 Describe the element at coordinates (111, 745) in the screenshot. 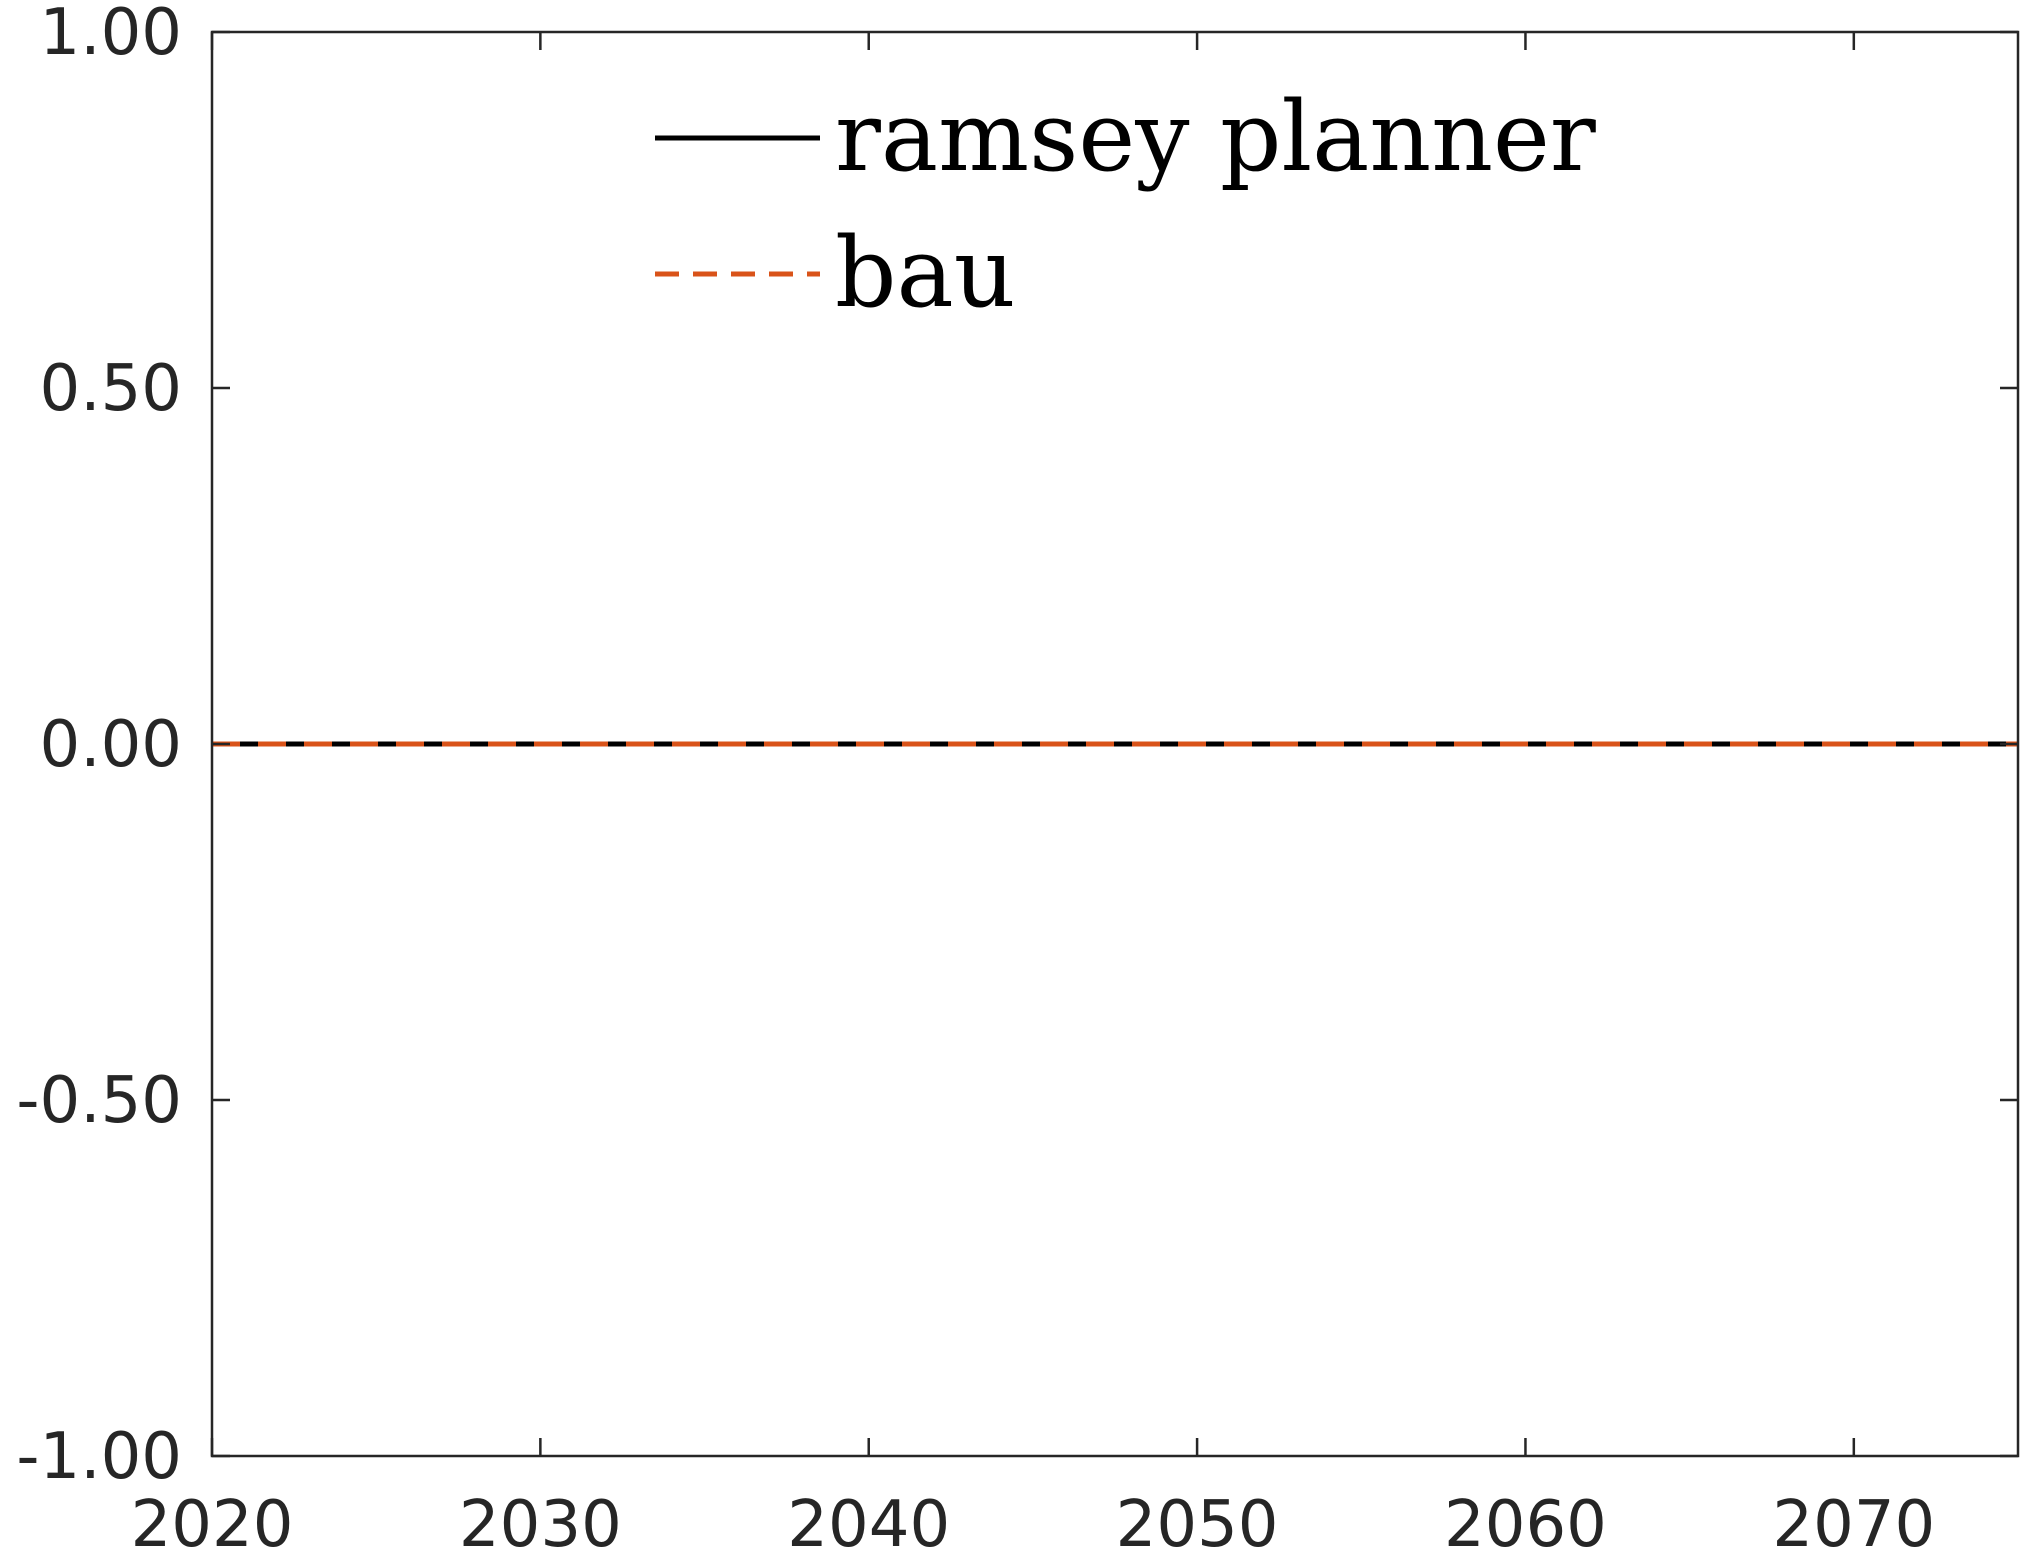

I see `y-tick-label: 0.00` at that location.